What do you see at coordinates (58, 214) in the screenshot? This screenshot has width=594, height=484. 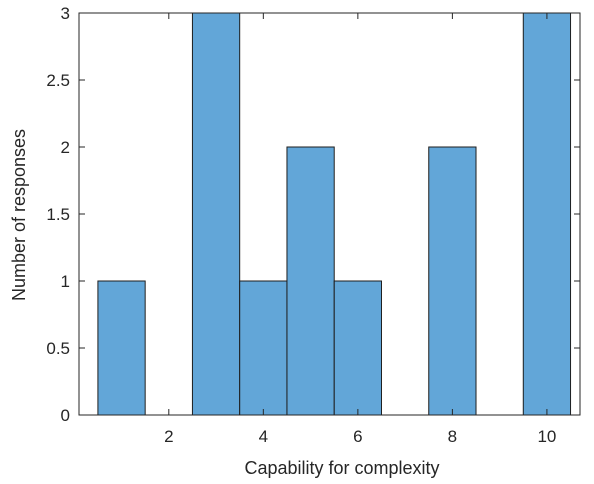 I see `y-tick-label: 1.5` at bounding box center [58, 214].